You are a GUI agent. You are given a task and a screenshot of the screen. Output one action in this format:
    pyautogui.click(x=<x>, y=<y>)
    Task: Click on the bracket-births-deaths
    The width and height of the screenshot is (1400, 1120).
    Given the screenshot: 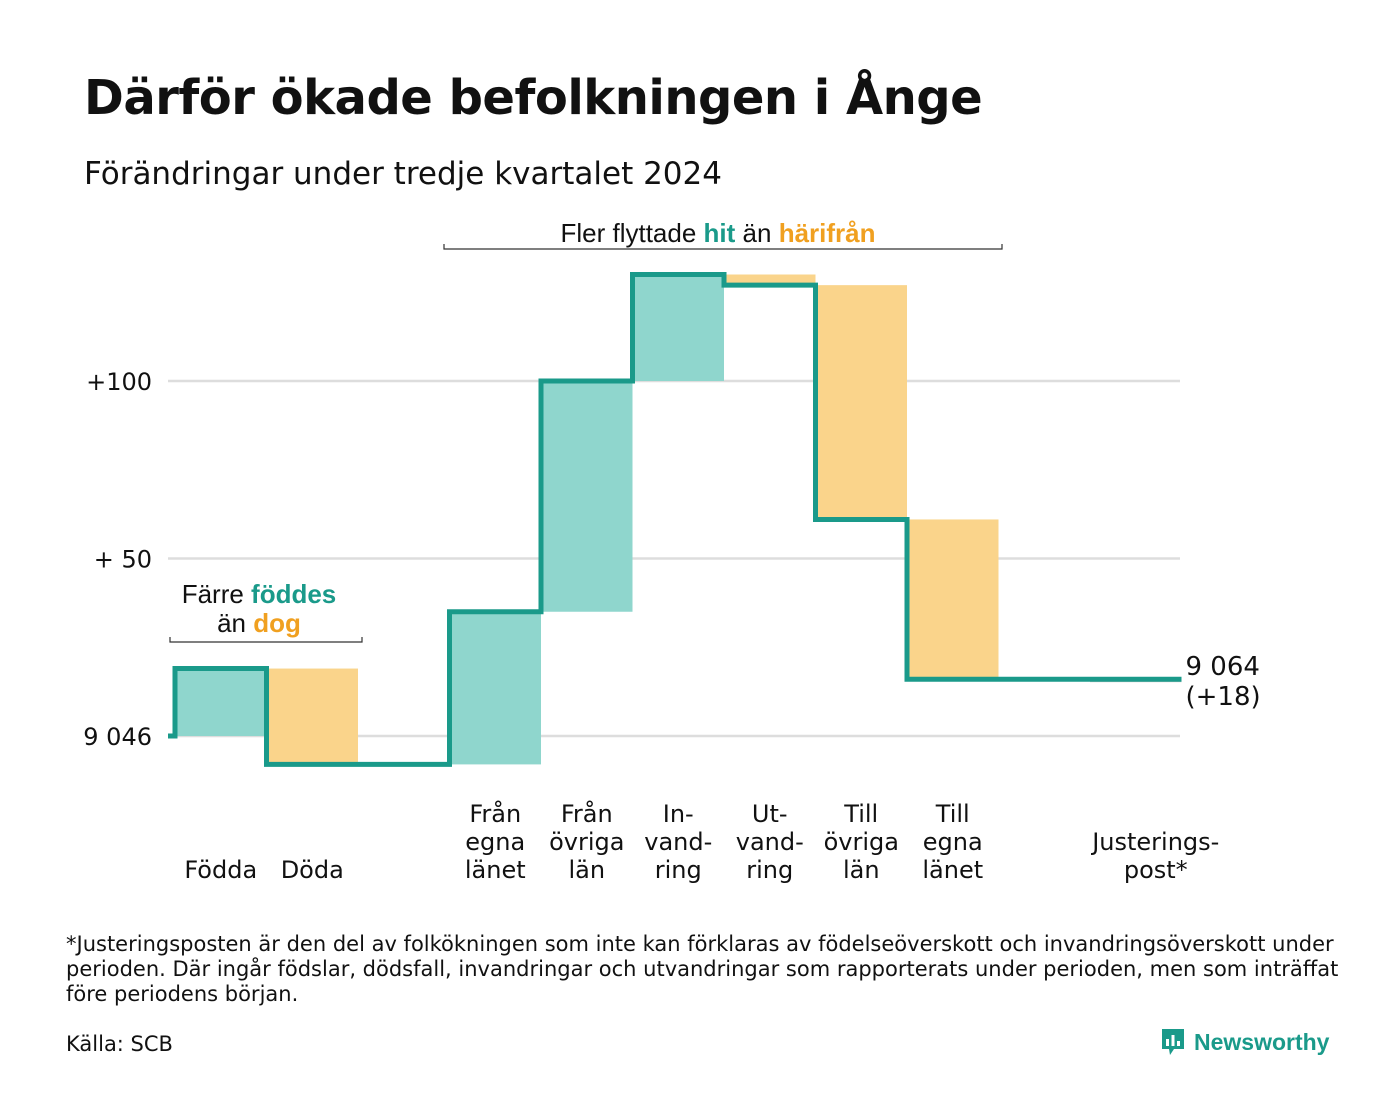 What is the action you would take?
    pyautogui.click(x=266, y=640)
    